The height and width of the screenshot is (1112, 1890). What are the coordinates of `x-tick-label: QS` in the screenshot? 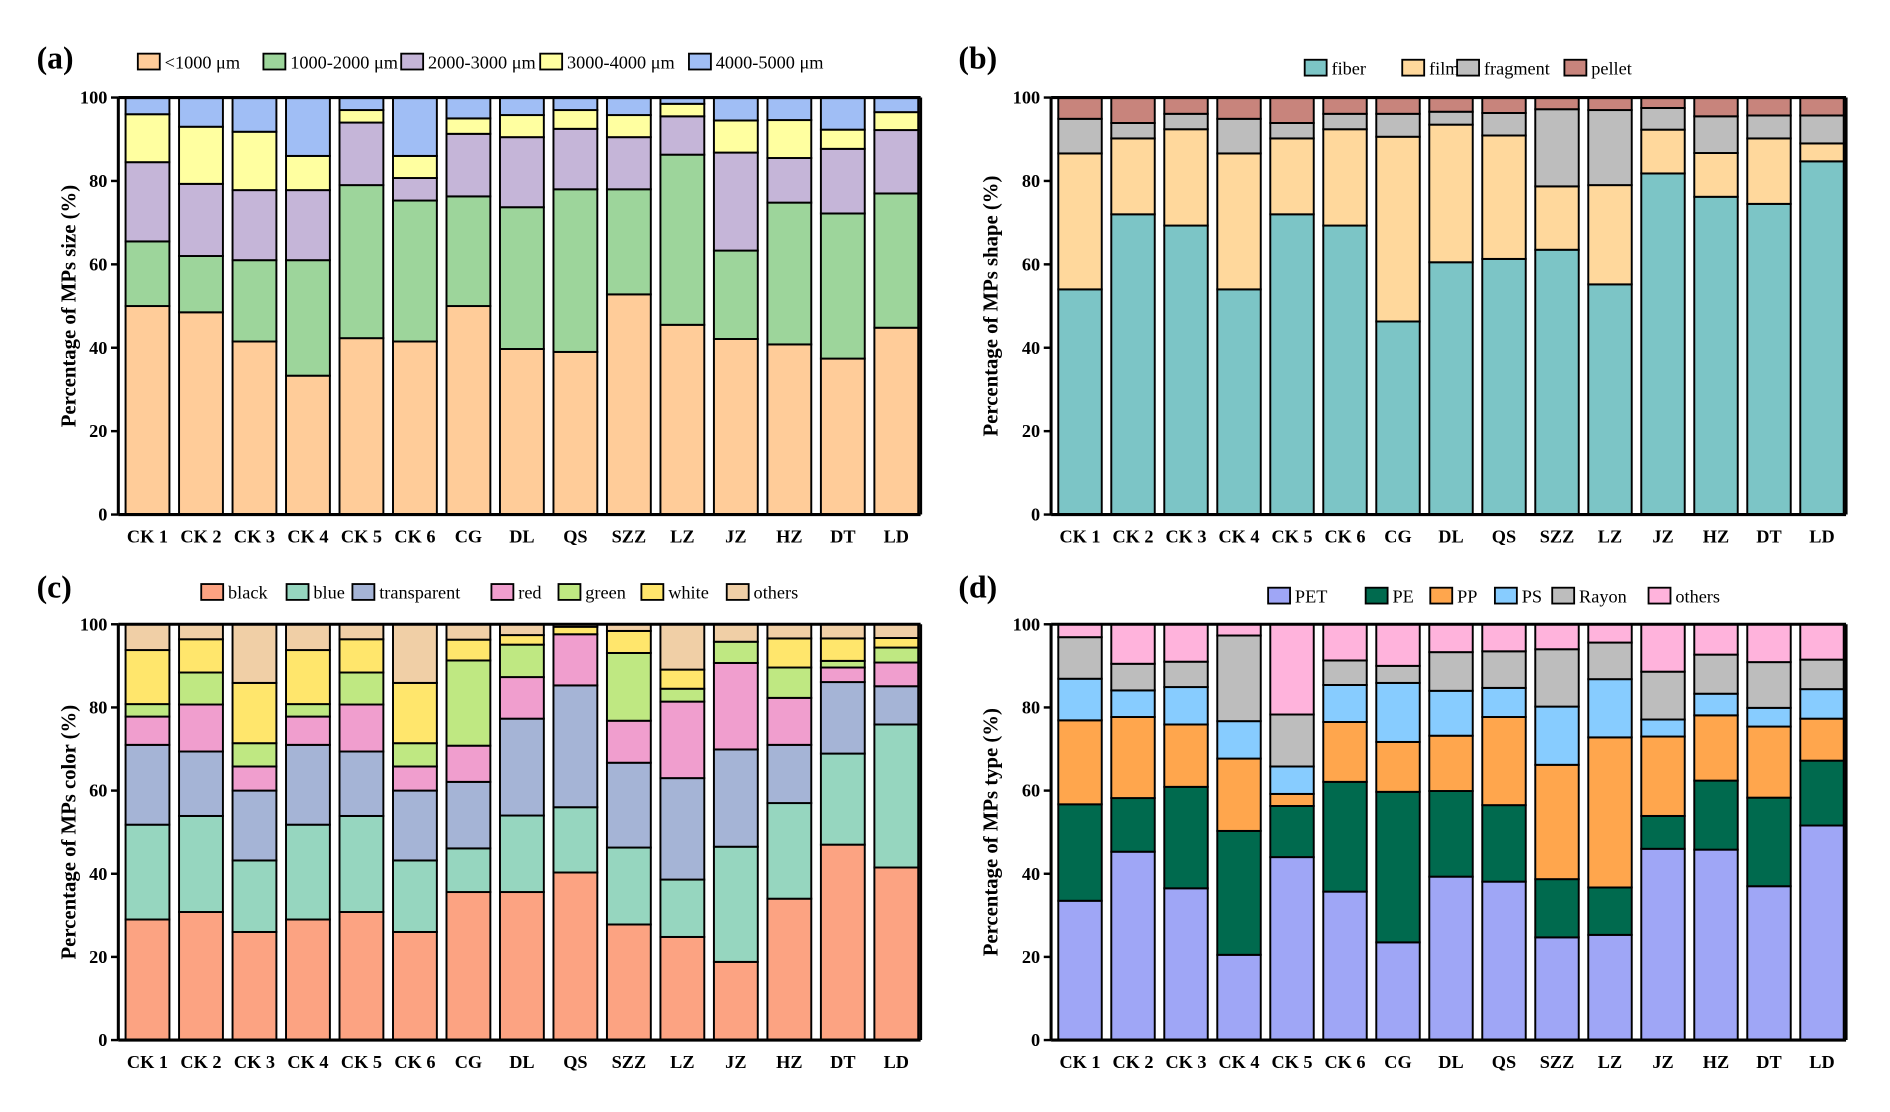 It's located at (1504, 1062).